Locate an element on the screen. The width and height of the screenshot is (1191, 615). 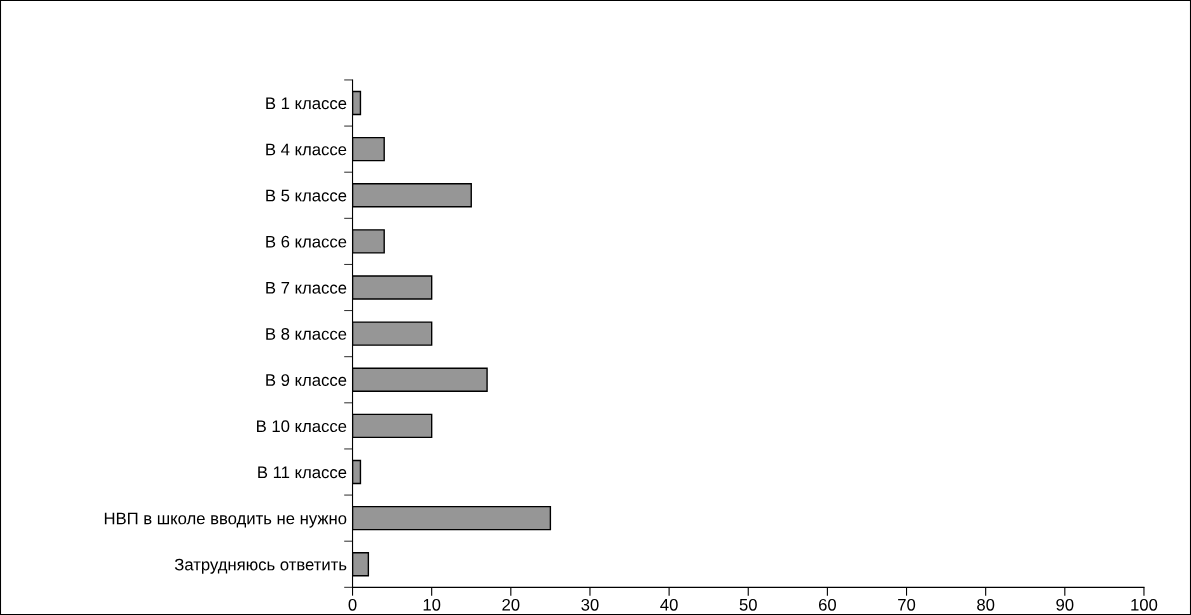
y-tick-label: В 9 классе is located at coordinates (306, 380).